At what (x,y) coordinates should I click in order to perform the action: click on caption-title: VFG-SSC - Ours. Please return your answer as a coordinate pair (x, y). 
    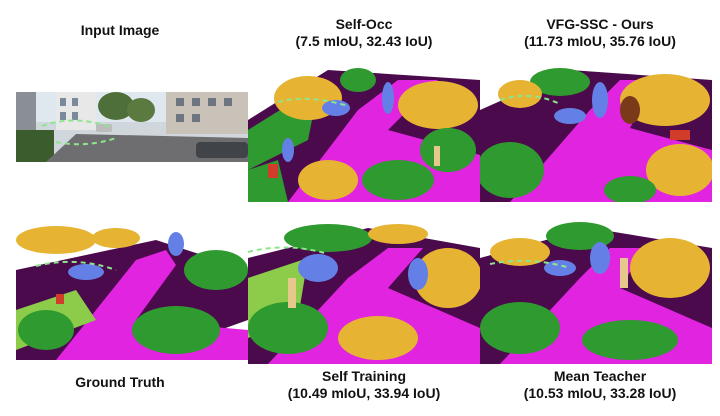
    Looking at the image, I should click on (600, 24).